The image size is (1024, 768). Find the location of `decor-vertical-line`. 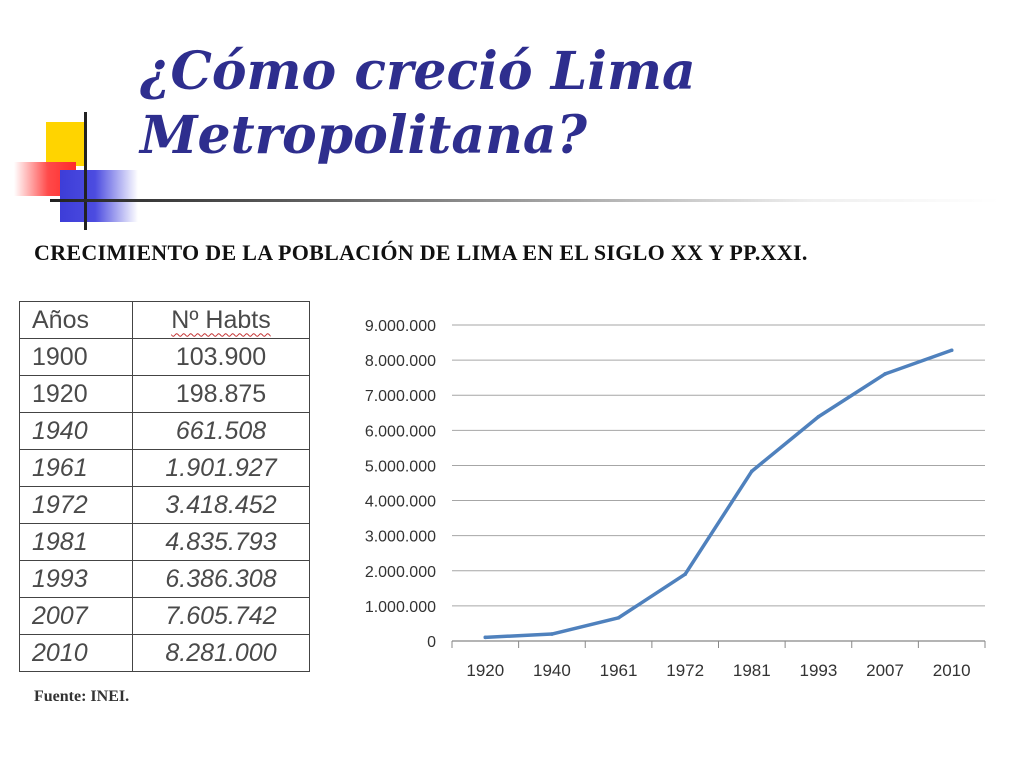

decor-vertical-line is located at coordinates (85, 171).